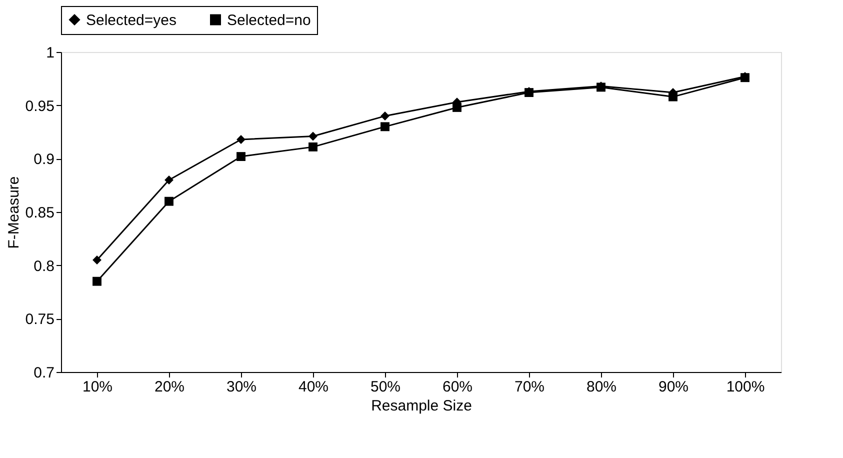 The image size is (843, 458). What do you see at coordinates (269, 20) in the screenshot?
I see `legend-label: Selected=no` at bounding box center [269, 20].